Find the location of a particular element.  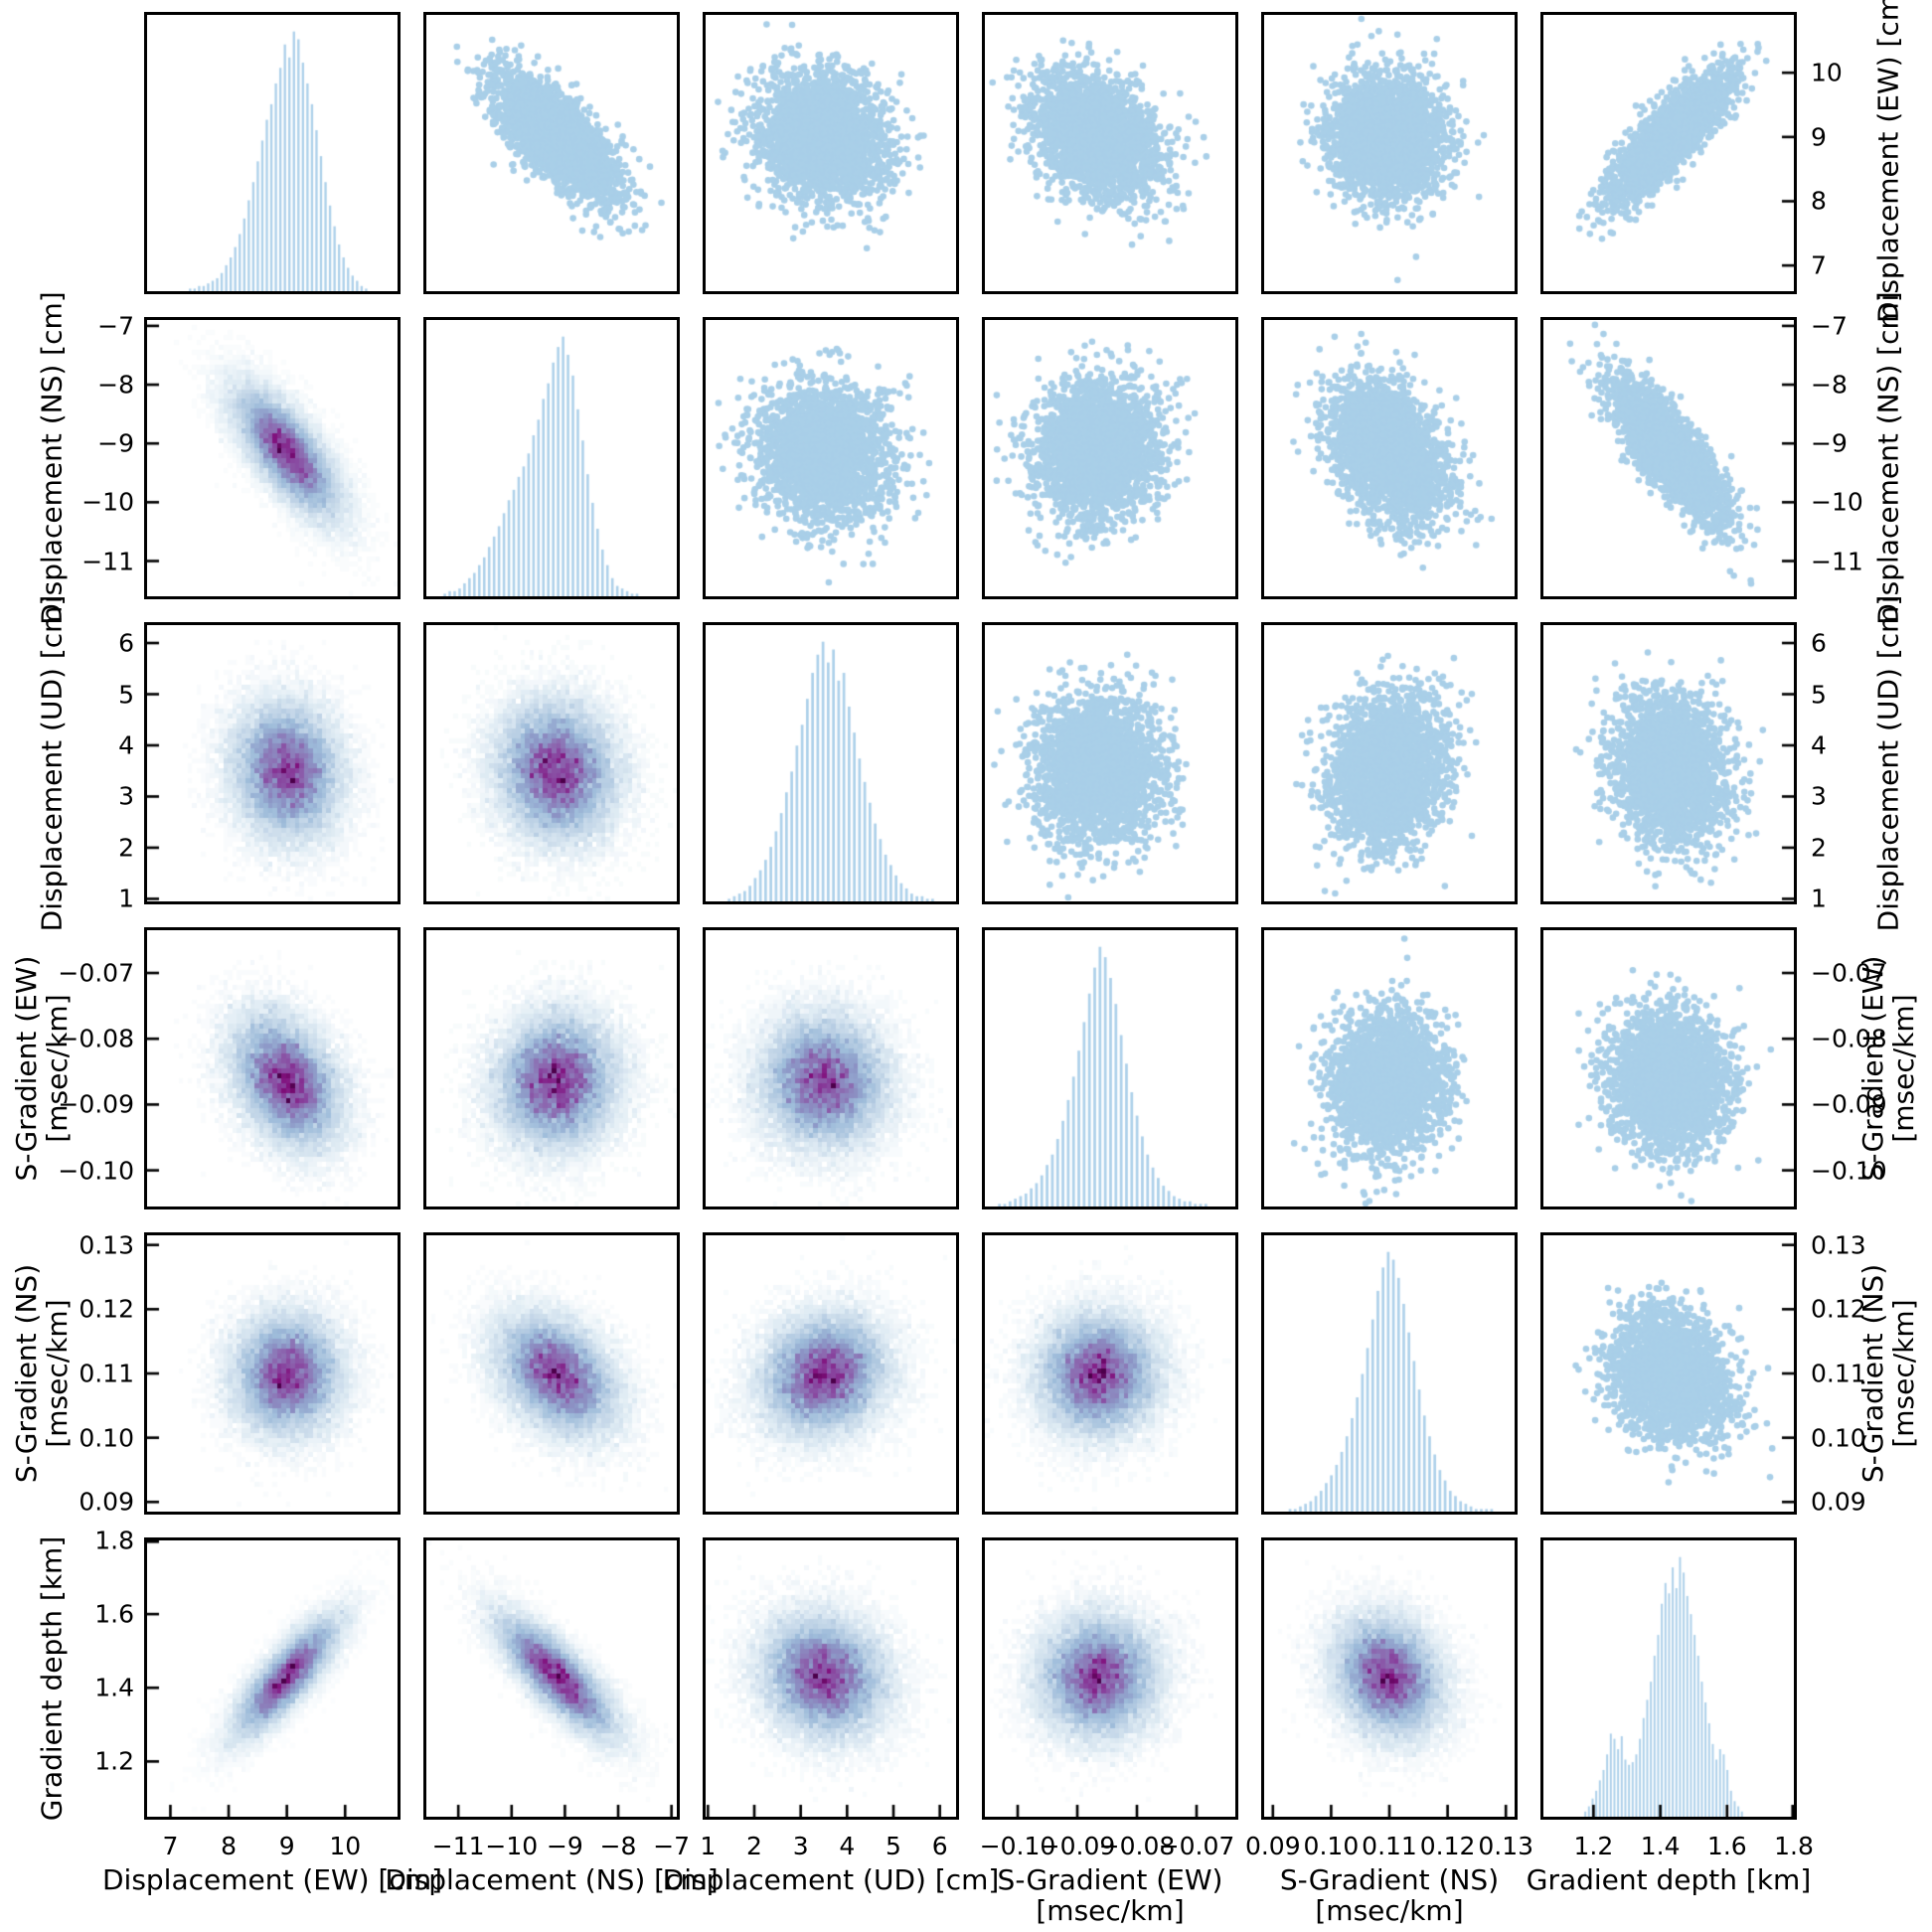

x-tick-label: 0.09 is located at coordinates (1272, 1846).